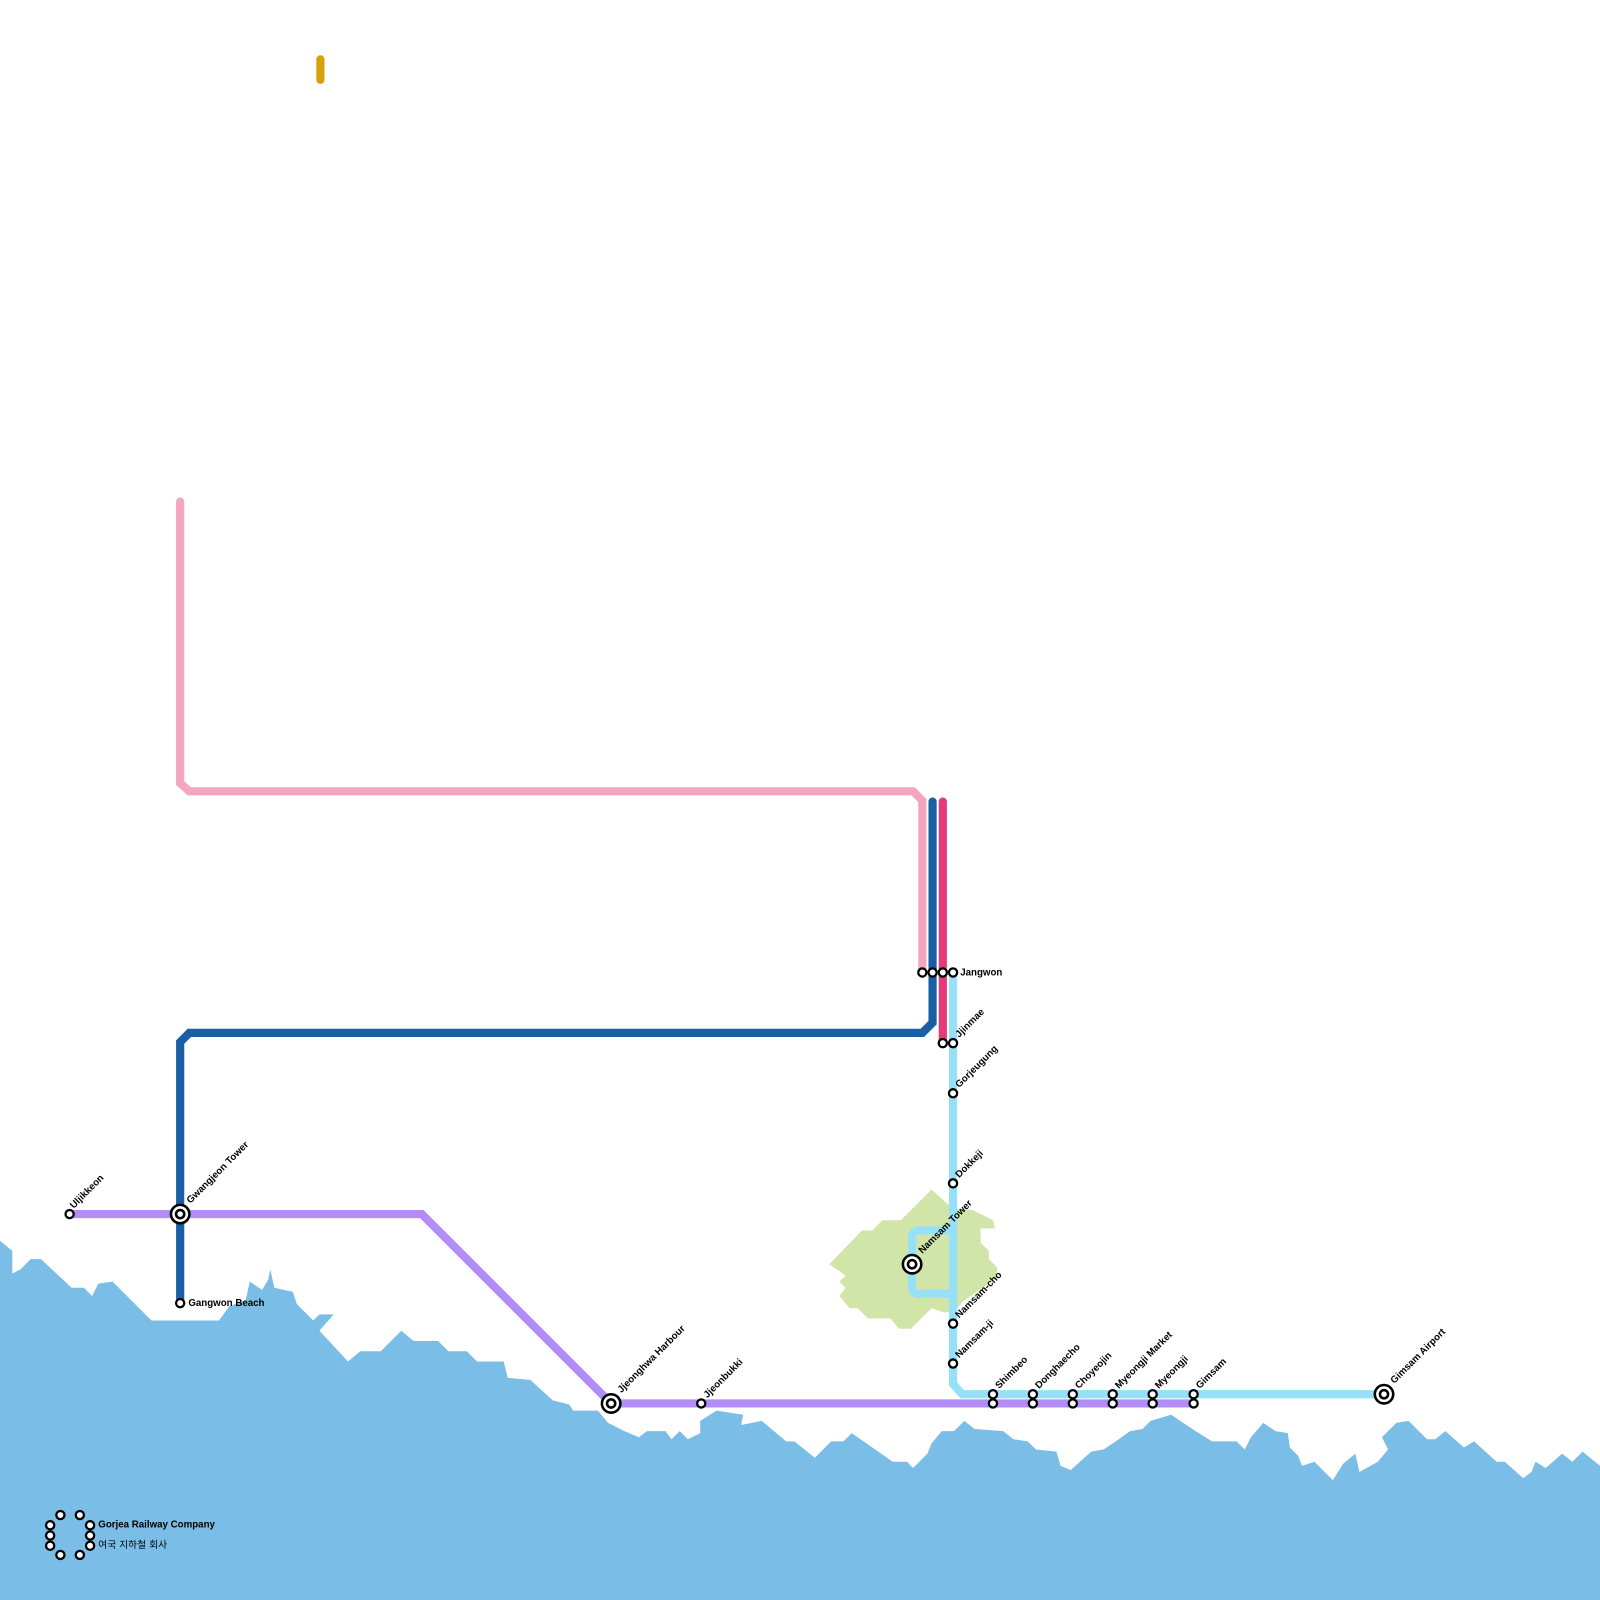 This screenshot has width=1600, height=1600. What do you see at coordinates (551, 737) in the screenshot?
I see `pink-line` at bounding box center [551, 737].